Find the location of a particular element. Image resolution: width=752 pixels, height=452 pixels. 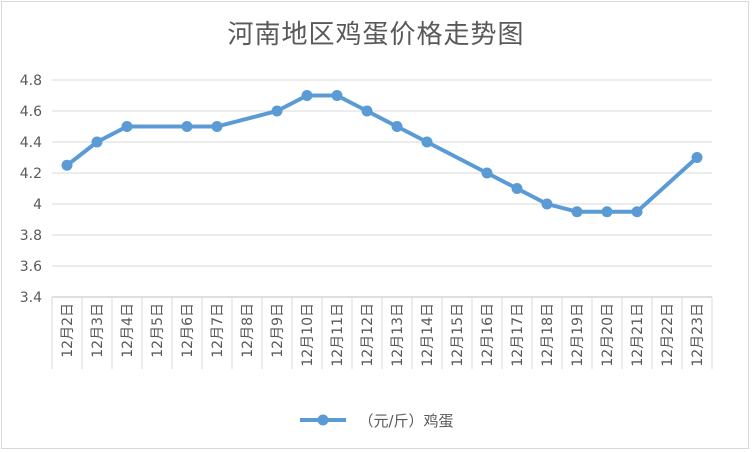

x-tick-label: 12月23日 is located at coordinates (698, 335).